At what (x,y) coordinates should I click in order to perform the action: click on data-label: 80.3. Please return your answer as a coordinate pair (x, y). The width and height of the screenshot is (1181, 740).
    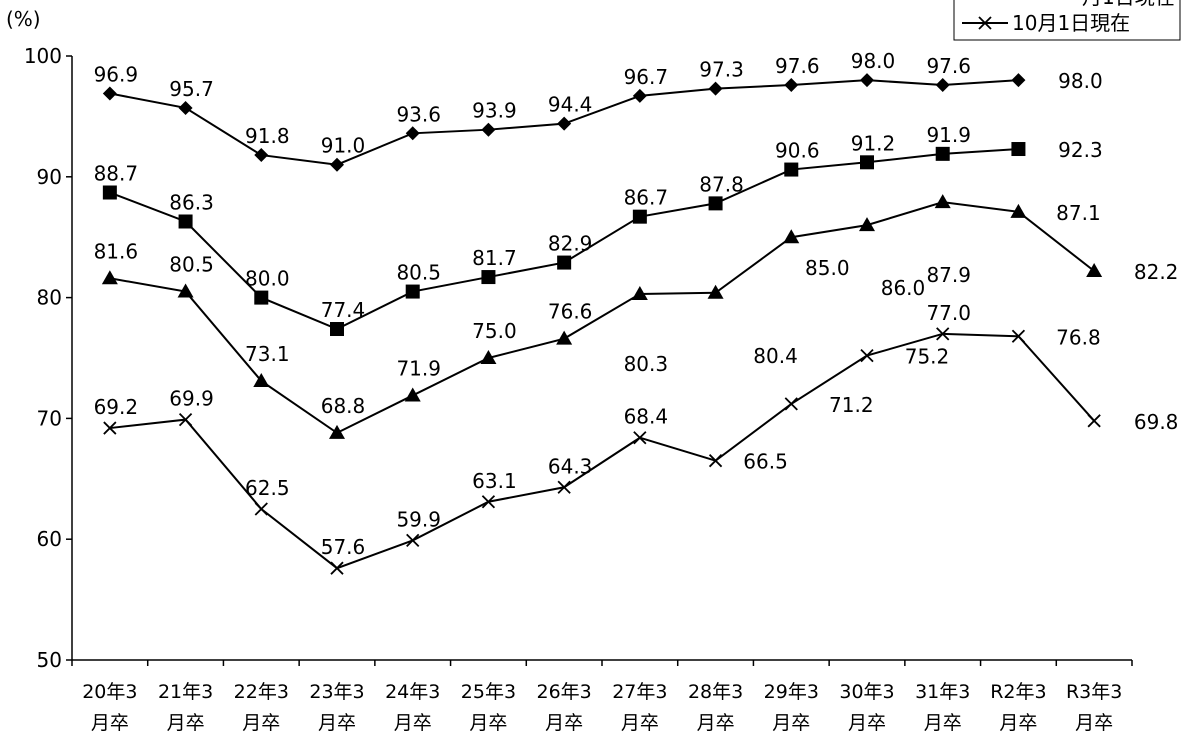
    Looking at the image, I should click on (646, 364).